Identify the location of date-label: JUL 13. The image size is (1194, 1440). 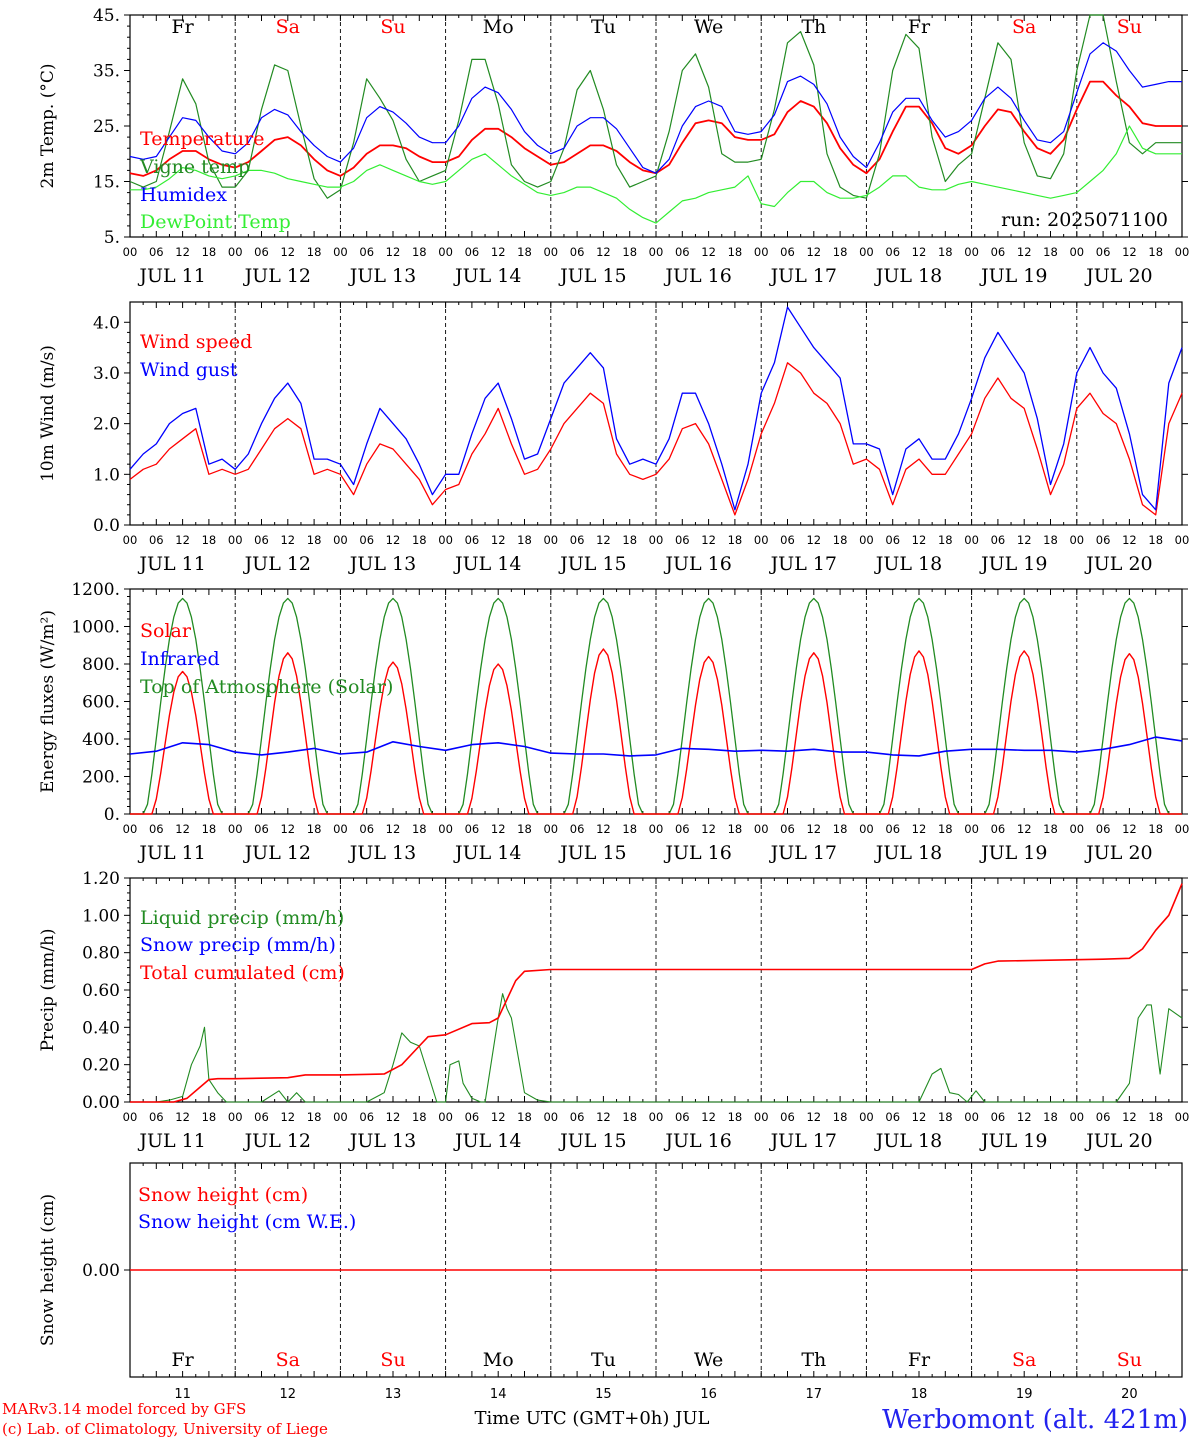
(382, 564).